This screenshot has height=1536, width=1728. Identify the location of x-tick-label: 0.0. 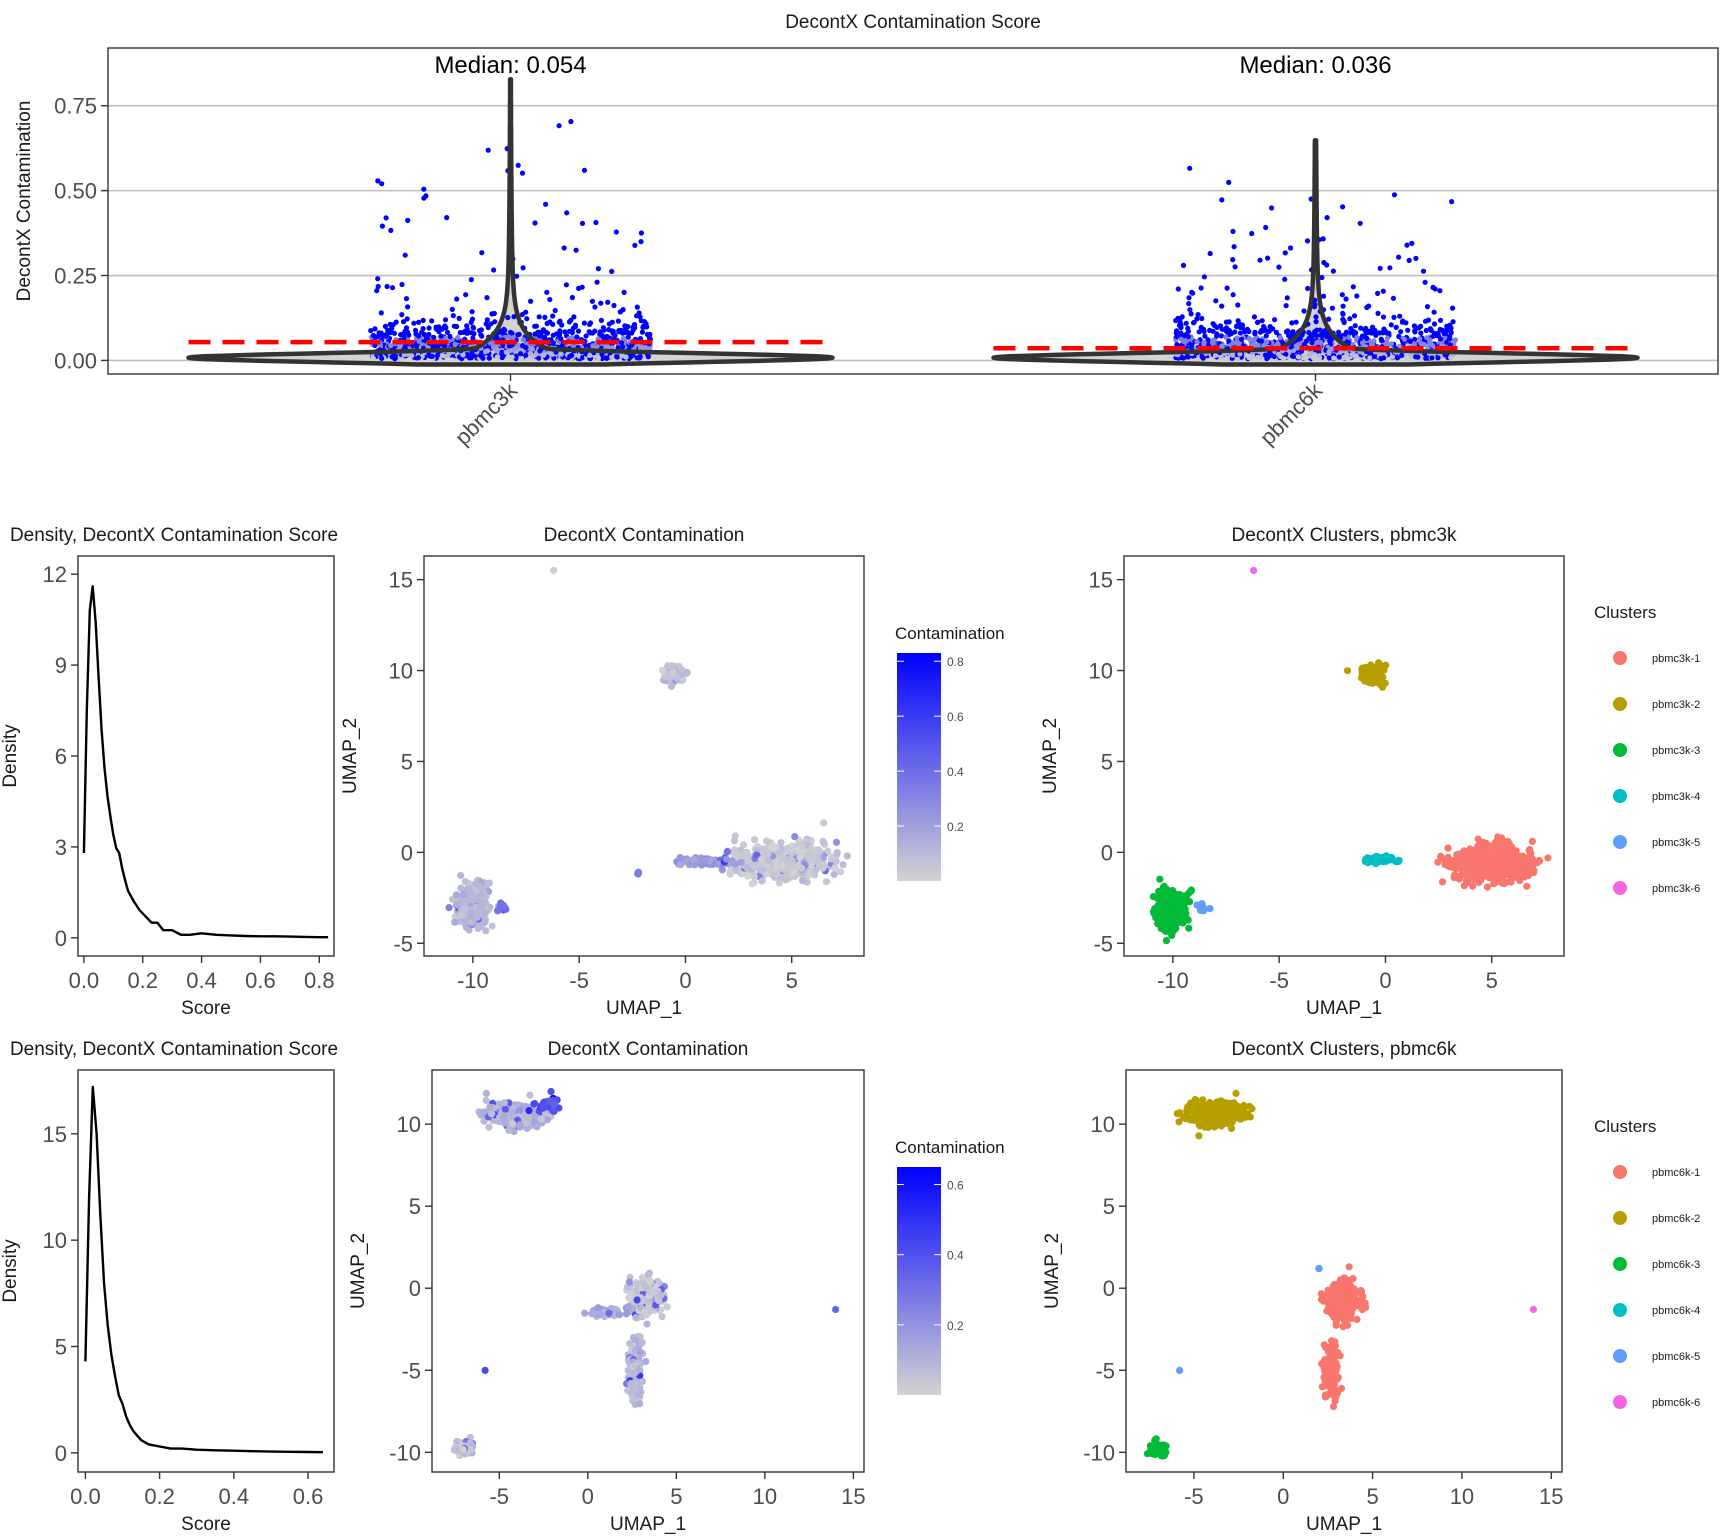
(84, 980).